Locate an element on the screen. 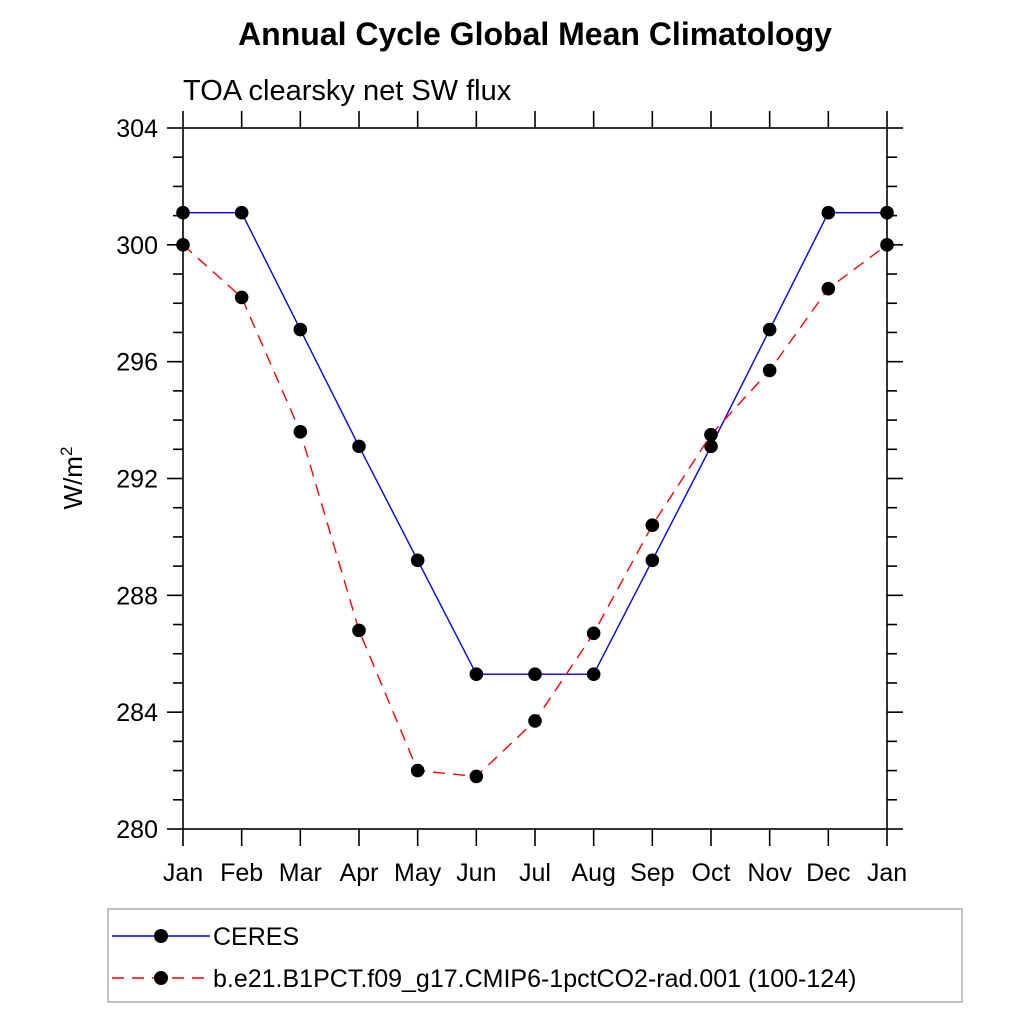  y-axis-tick-label: 288 is located at coordinates (137, 596).